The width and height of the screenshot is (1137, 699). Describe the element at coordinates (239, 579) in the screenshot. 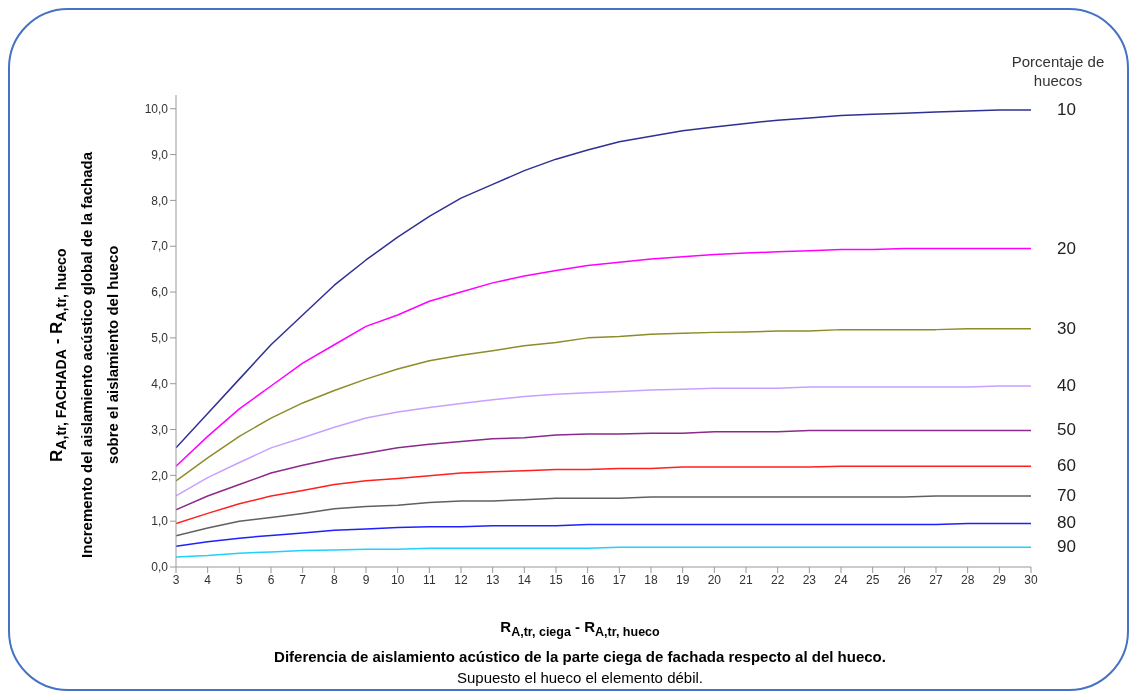

I see `x-tick-label: 5` at that location.